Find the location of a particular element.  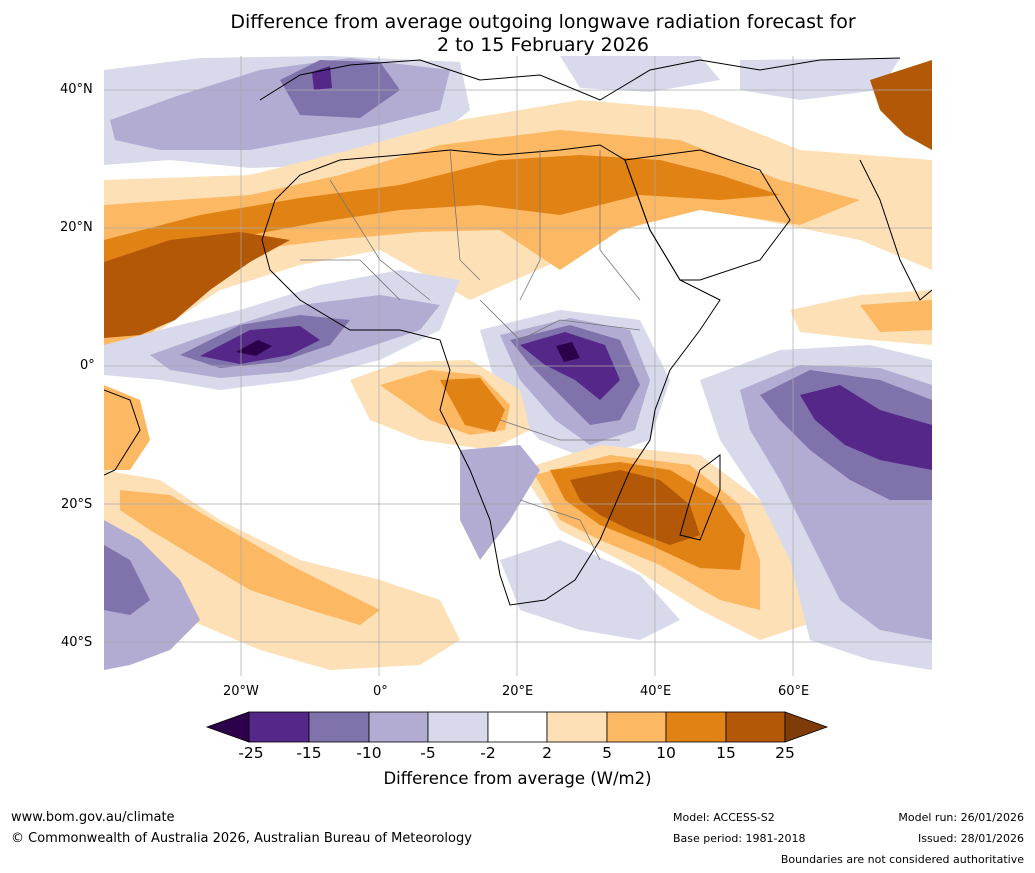

colorbar-extend-low is located at coordinates (227, 727).